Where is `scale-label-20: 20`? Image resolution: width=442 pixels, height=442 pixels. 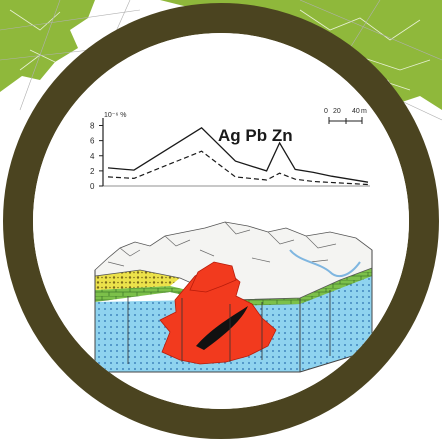 scale-label-20: 20 is located at coordinates (337, 111).